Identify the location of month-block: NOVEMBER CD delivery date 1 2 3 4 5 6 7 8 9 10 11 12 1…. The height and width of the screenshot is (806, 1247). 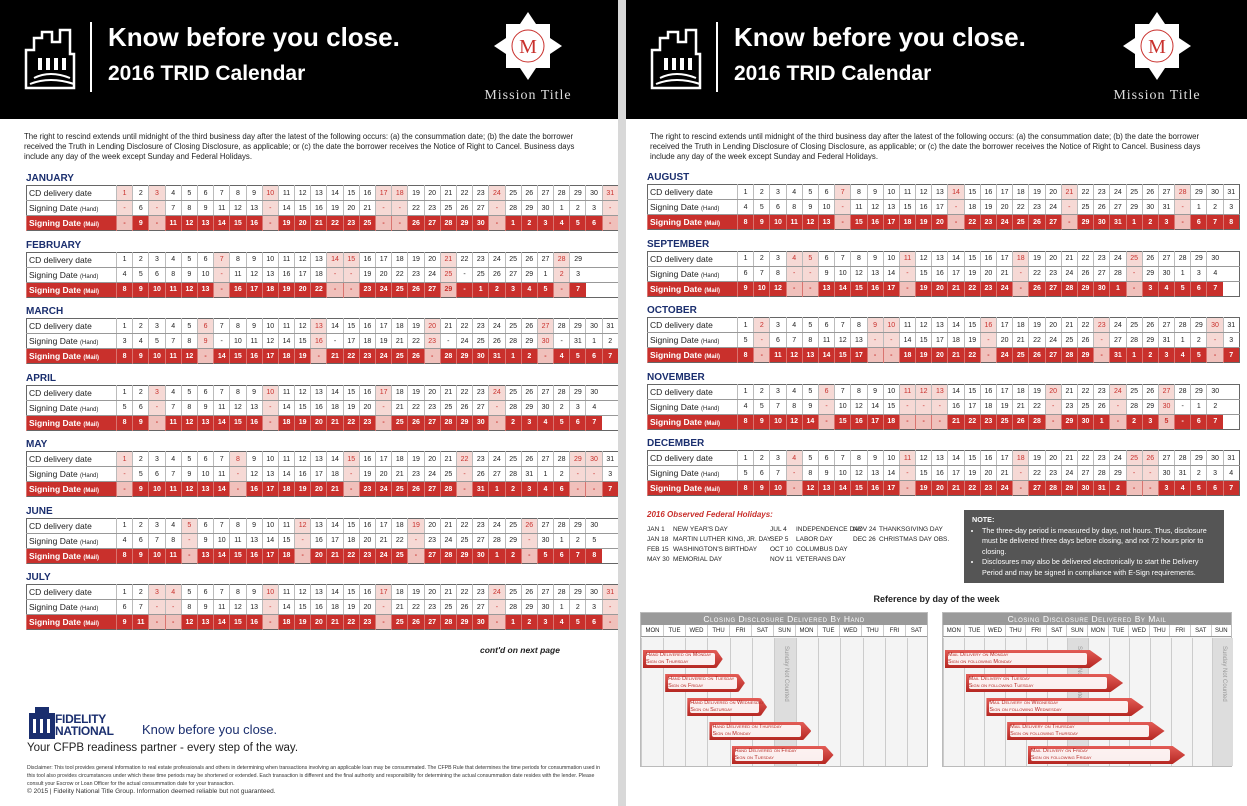
(943, 400).